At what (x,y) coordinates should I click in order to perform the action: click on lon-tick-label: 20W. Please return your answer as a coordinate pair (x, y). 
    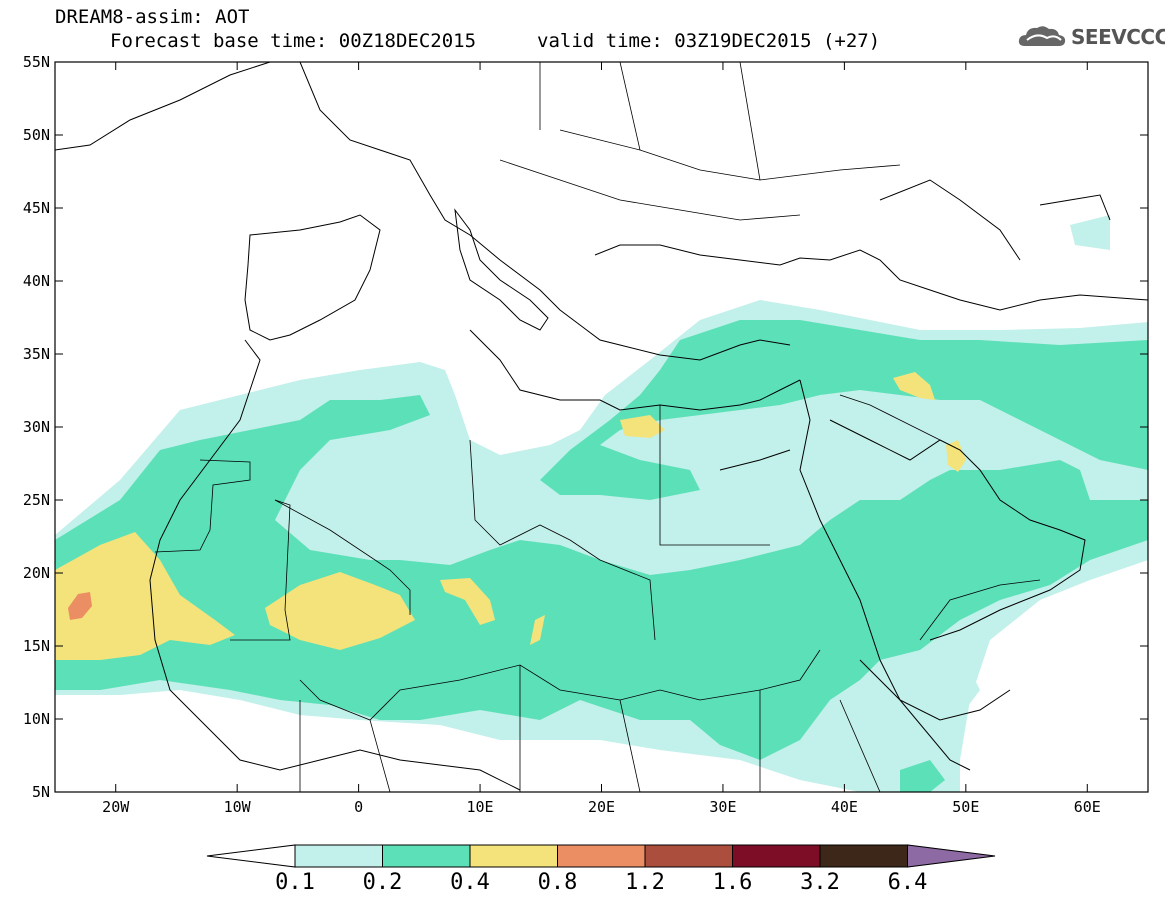
    Looking at the image, I should click on (116, 807).